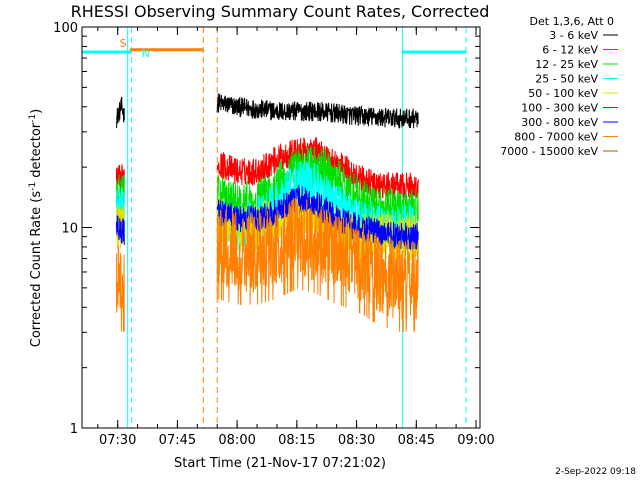 The height and width of the screenshot is (480, 640). Describe the element at coordinates (33, 186) in the screenshot. I see `y-axis-label-sup1: -1` at that location.